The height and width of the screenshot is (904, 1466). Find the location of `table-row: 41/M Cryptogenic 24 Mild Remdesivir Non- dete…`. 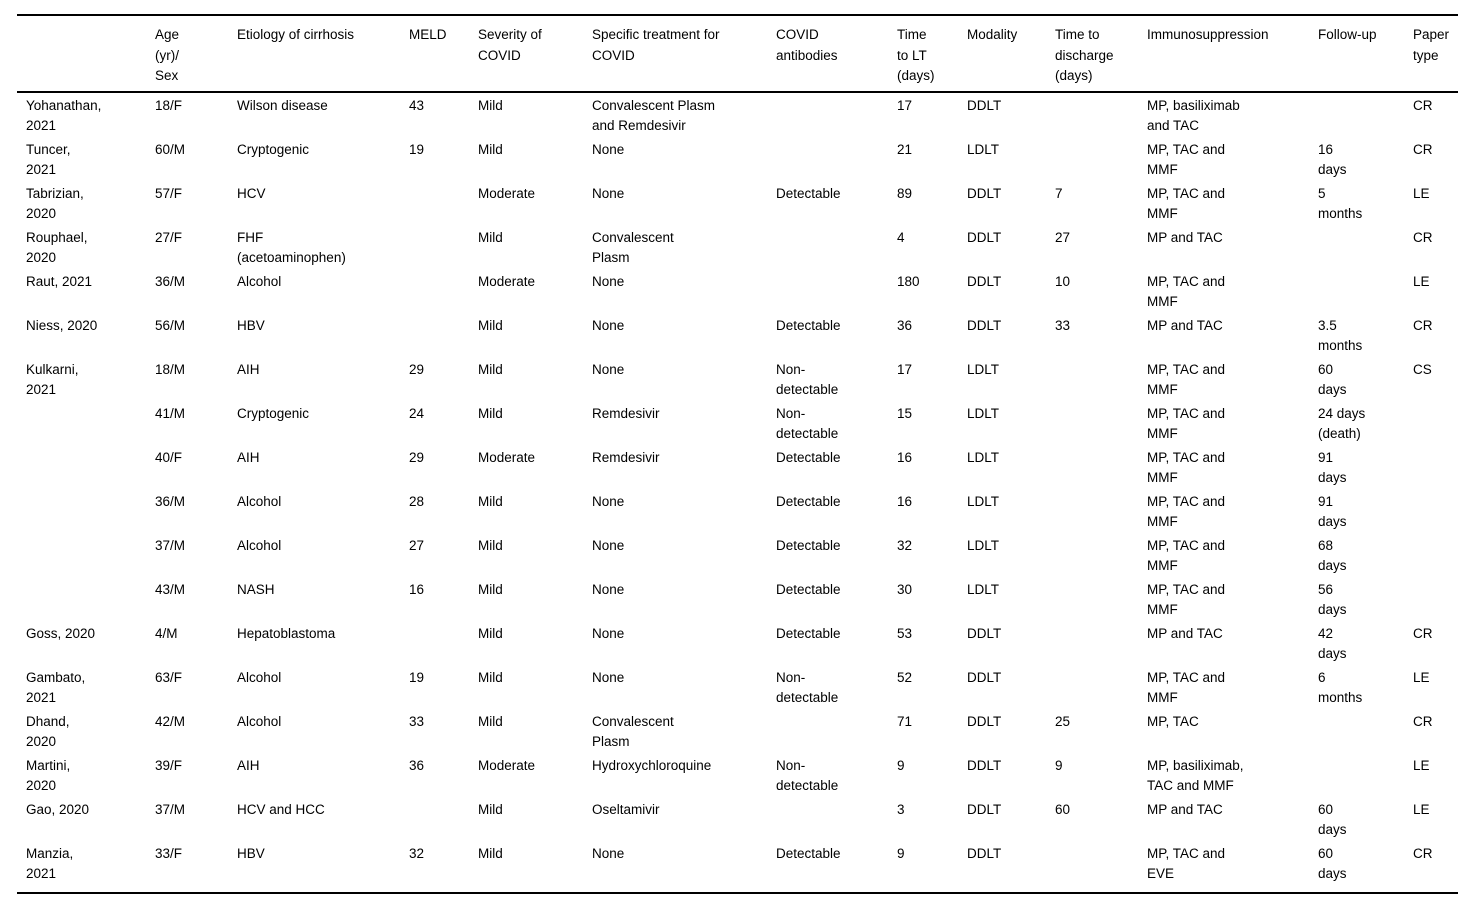

table-row: 41/M Cryptogenic 24 Mild Remdesivir Non- dete… is located at coordinates (737, 423).